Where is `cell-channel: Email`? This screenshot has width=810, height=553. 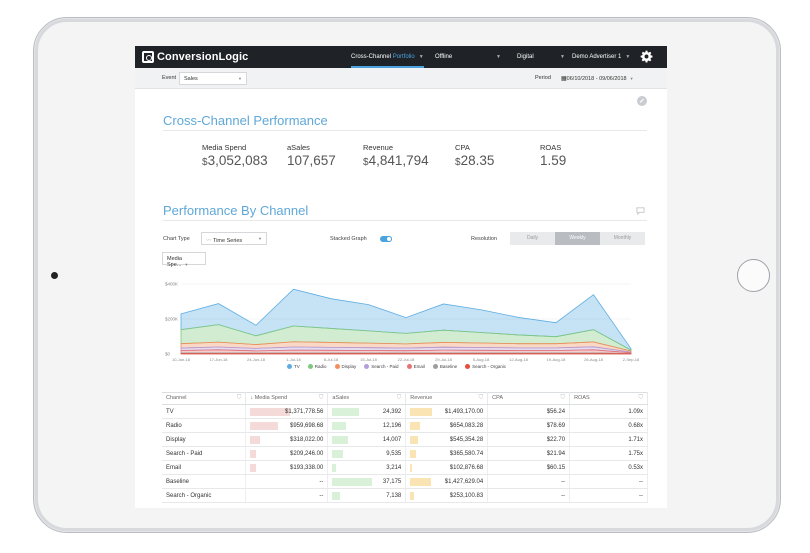 cell-channel: Email is located at coordinates (204, 467).